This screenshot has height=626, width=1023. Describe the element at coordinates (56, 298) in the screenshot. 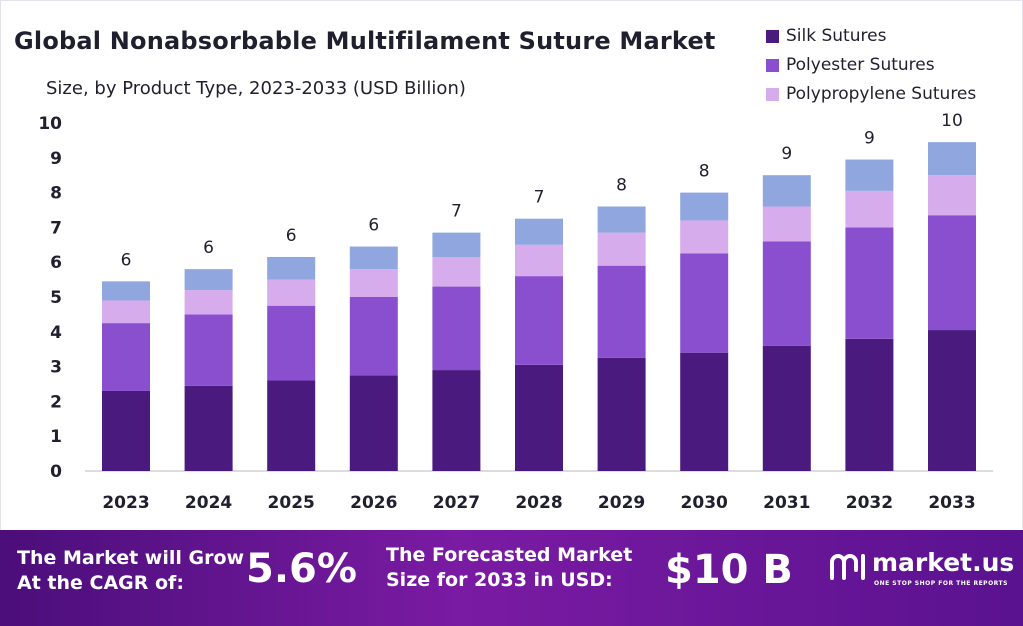

I see `y-tick-label: 5` at that location.